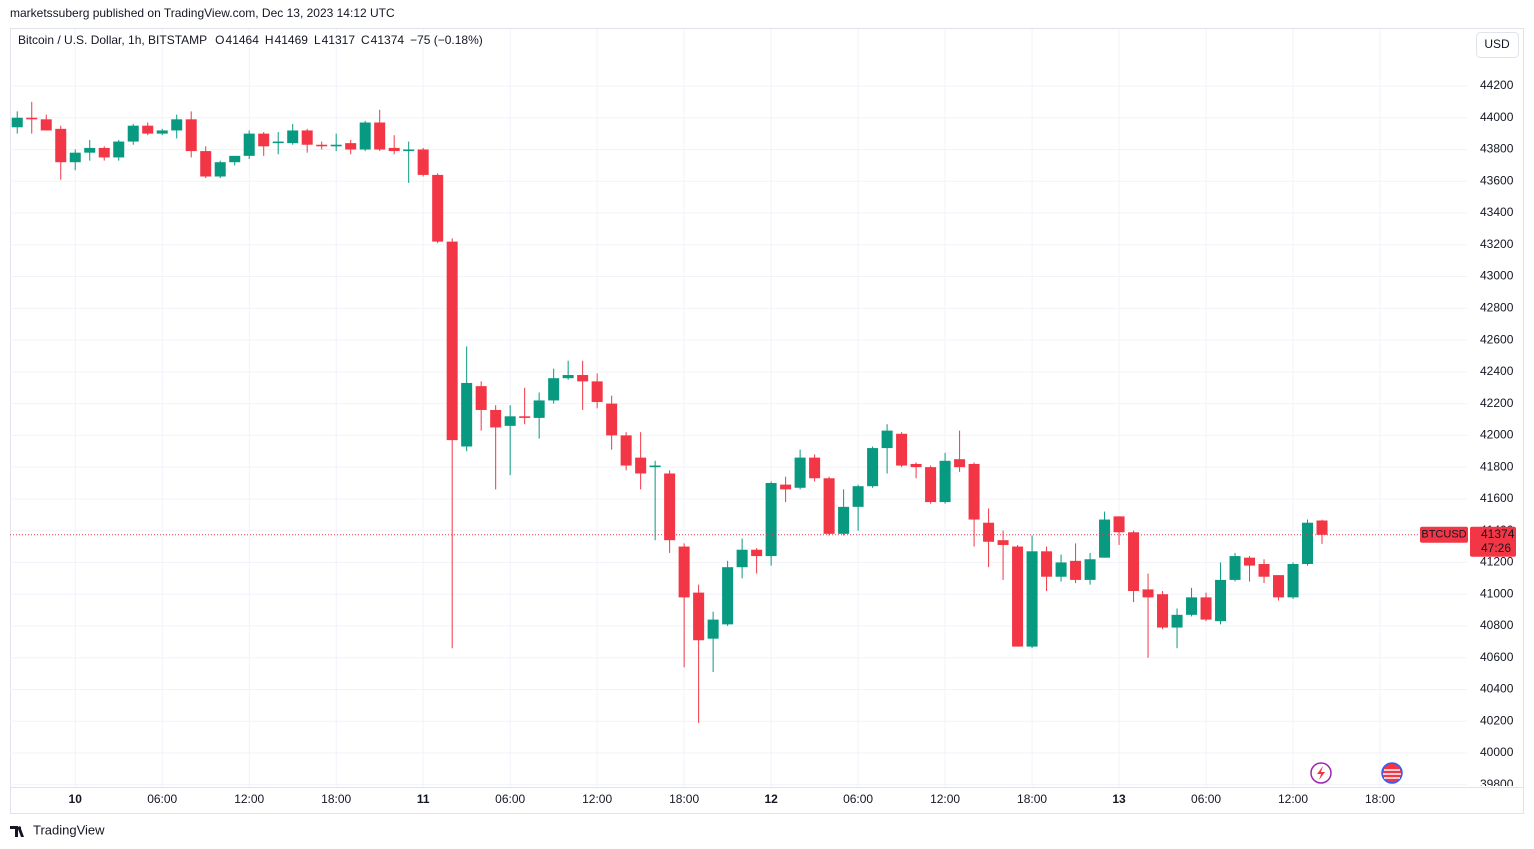 Image resolution: width=1534 pixels, height=849 pixels. What do you see at coordinates (1497, 689) in the screenshot?
I see `y-tick-label: 40400` at bounding box center [1497, 689].